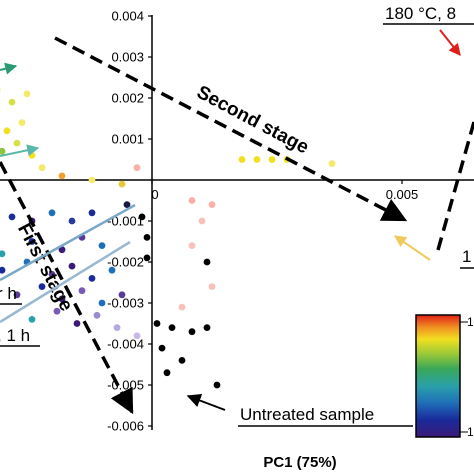 The width and height of the screenshot is (474, 474). Describe the element at coordinates (125, 385) in the screenshot. I see `y-tick-label: -0.005` at that location.